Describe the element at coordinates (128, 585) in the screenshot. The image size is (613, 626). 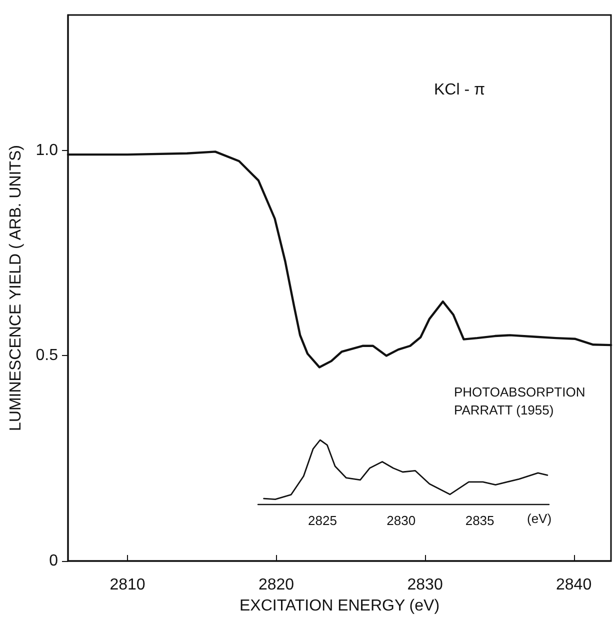
I see `x-tick-label: 2810` at that location.